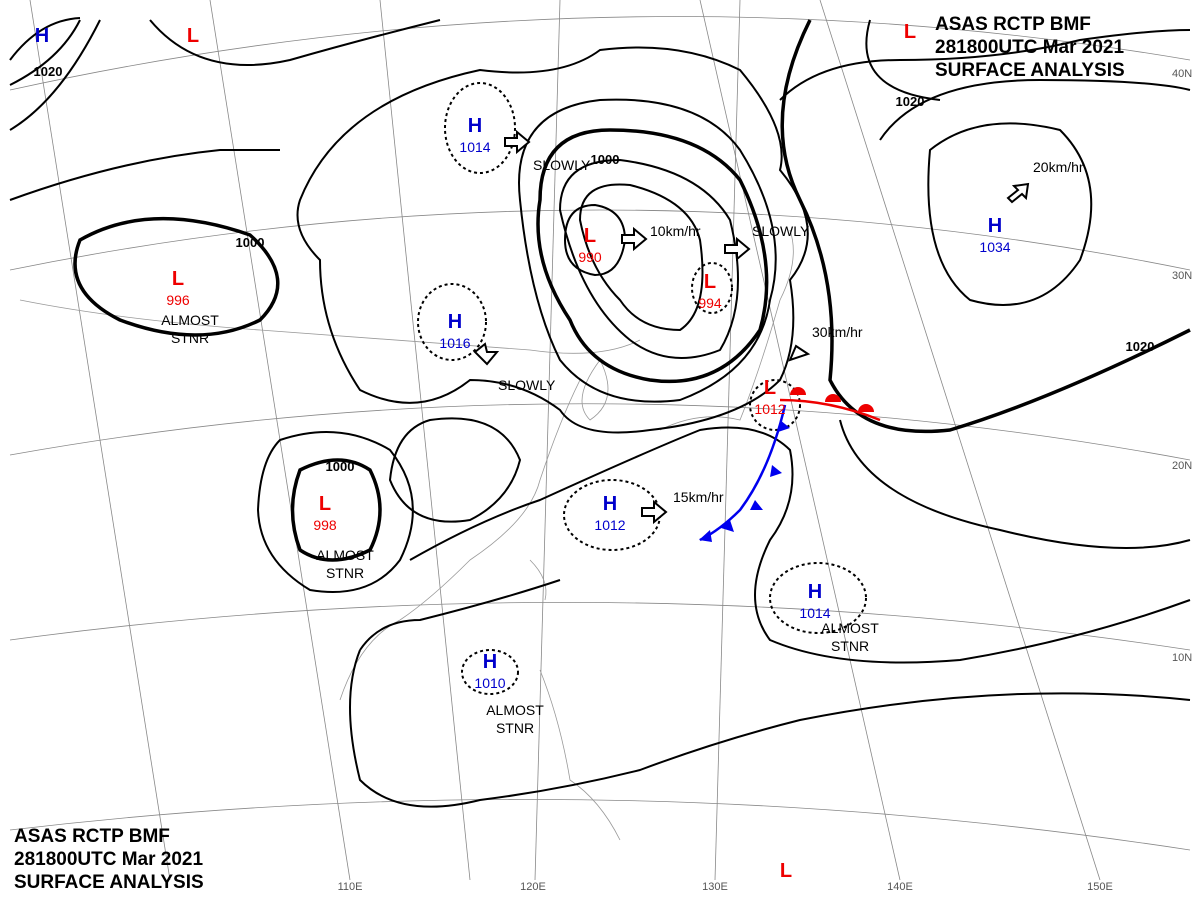 This screenshot has height=920, width=1200. I want to click on latitude-label: 10N, so click(1182, 658).